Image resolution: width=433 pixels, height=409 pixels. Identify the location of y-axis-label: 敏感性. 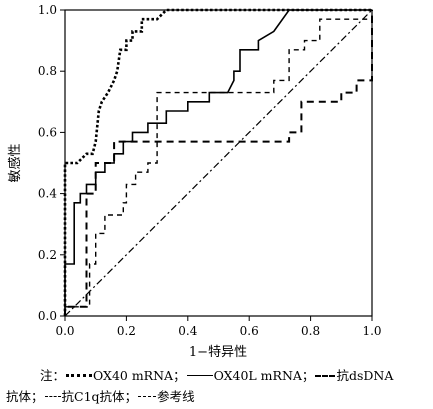
(15, 162).